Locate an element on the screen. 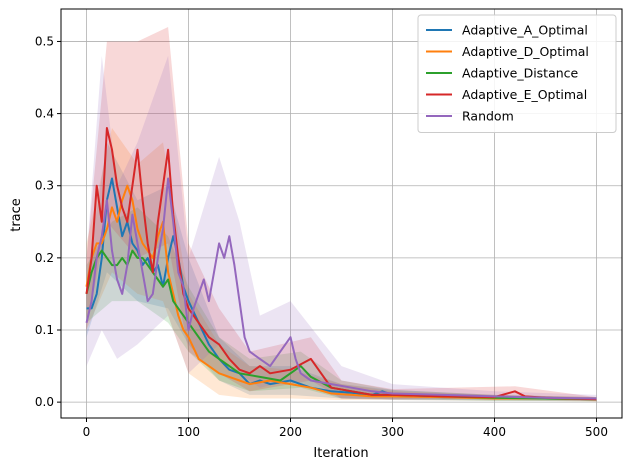  legend-box is located at coordinates (517, 73).